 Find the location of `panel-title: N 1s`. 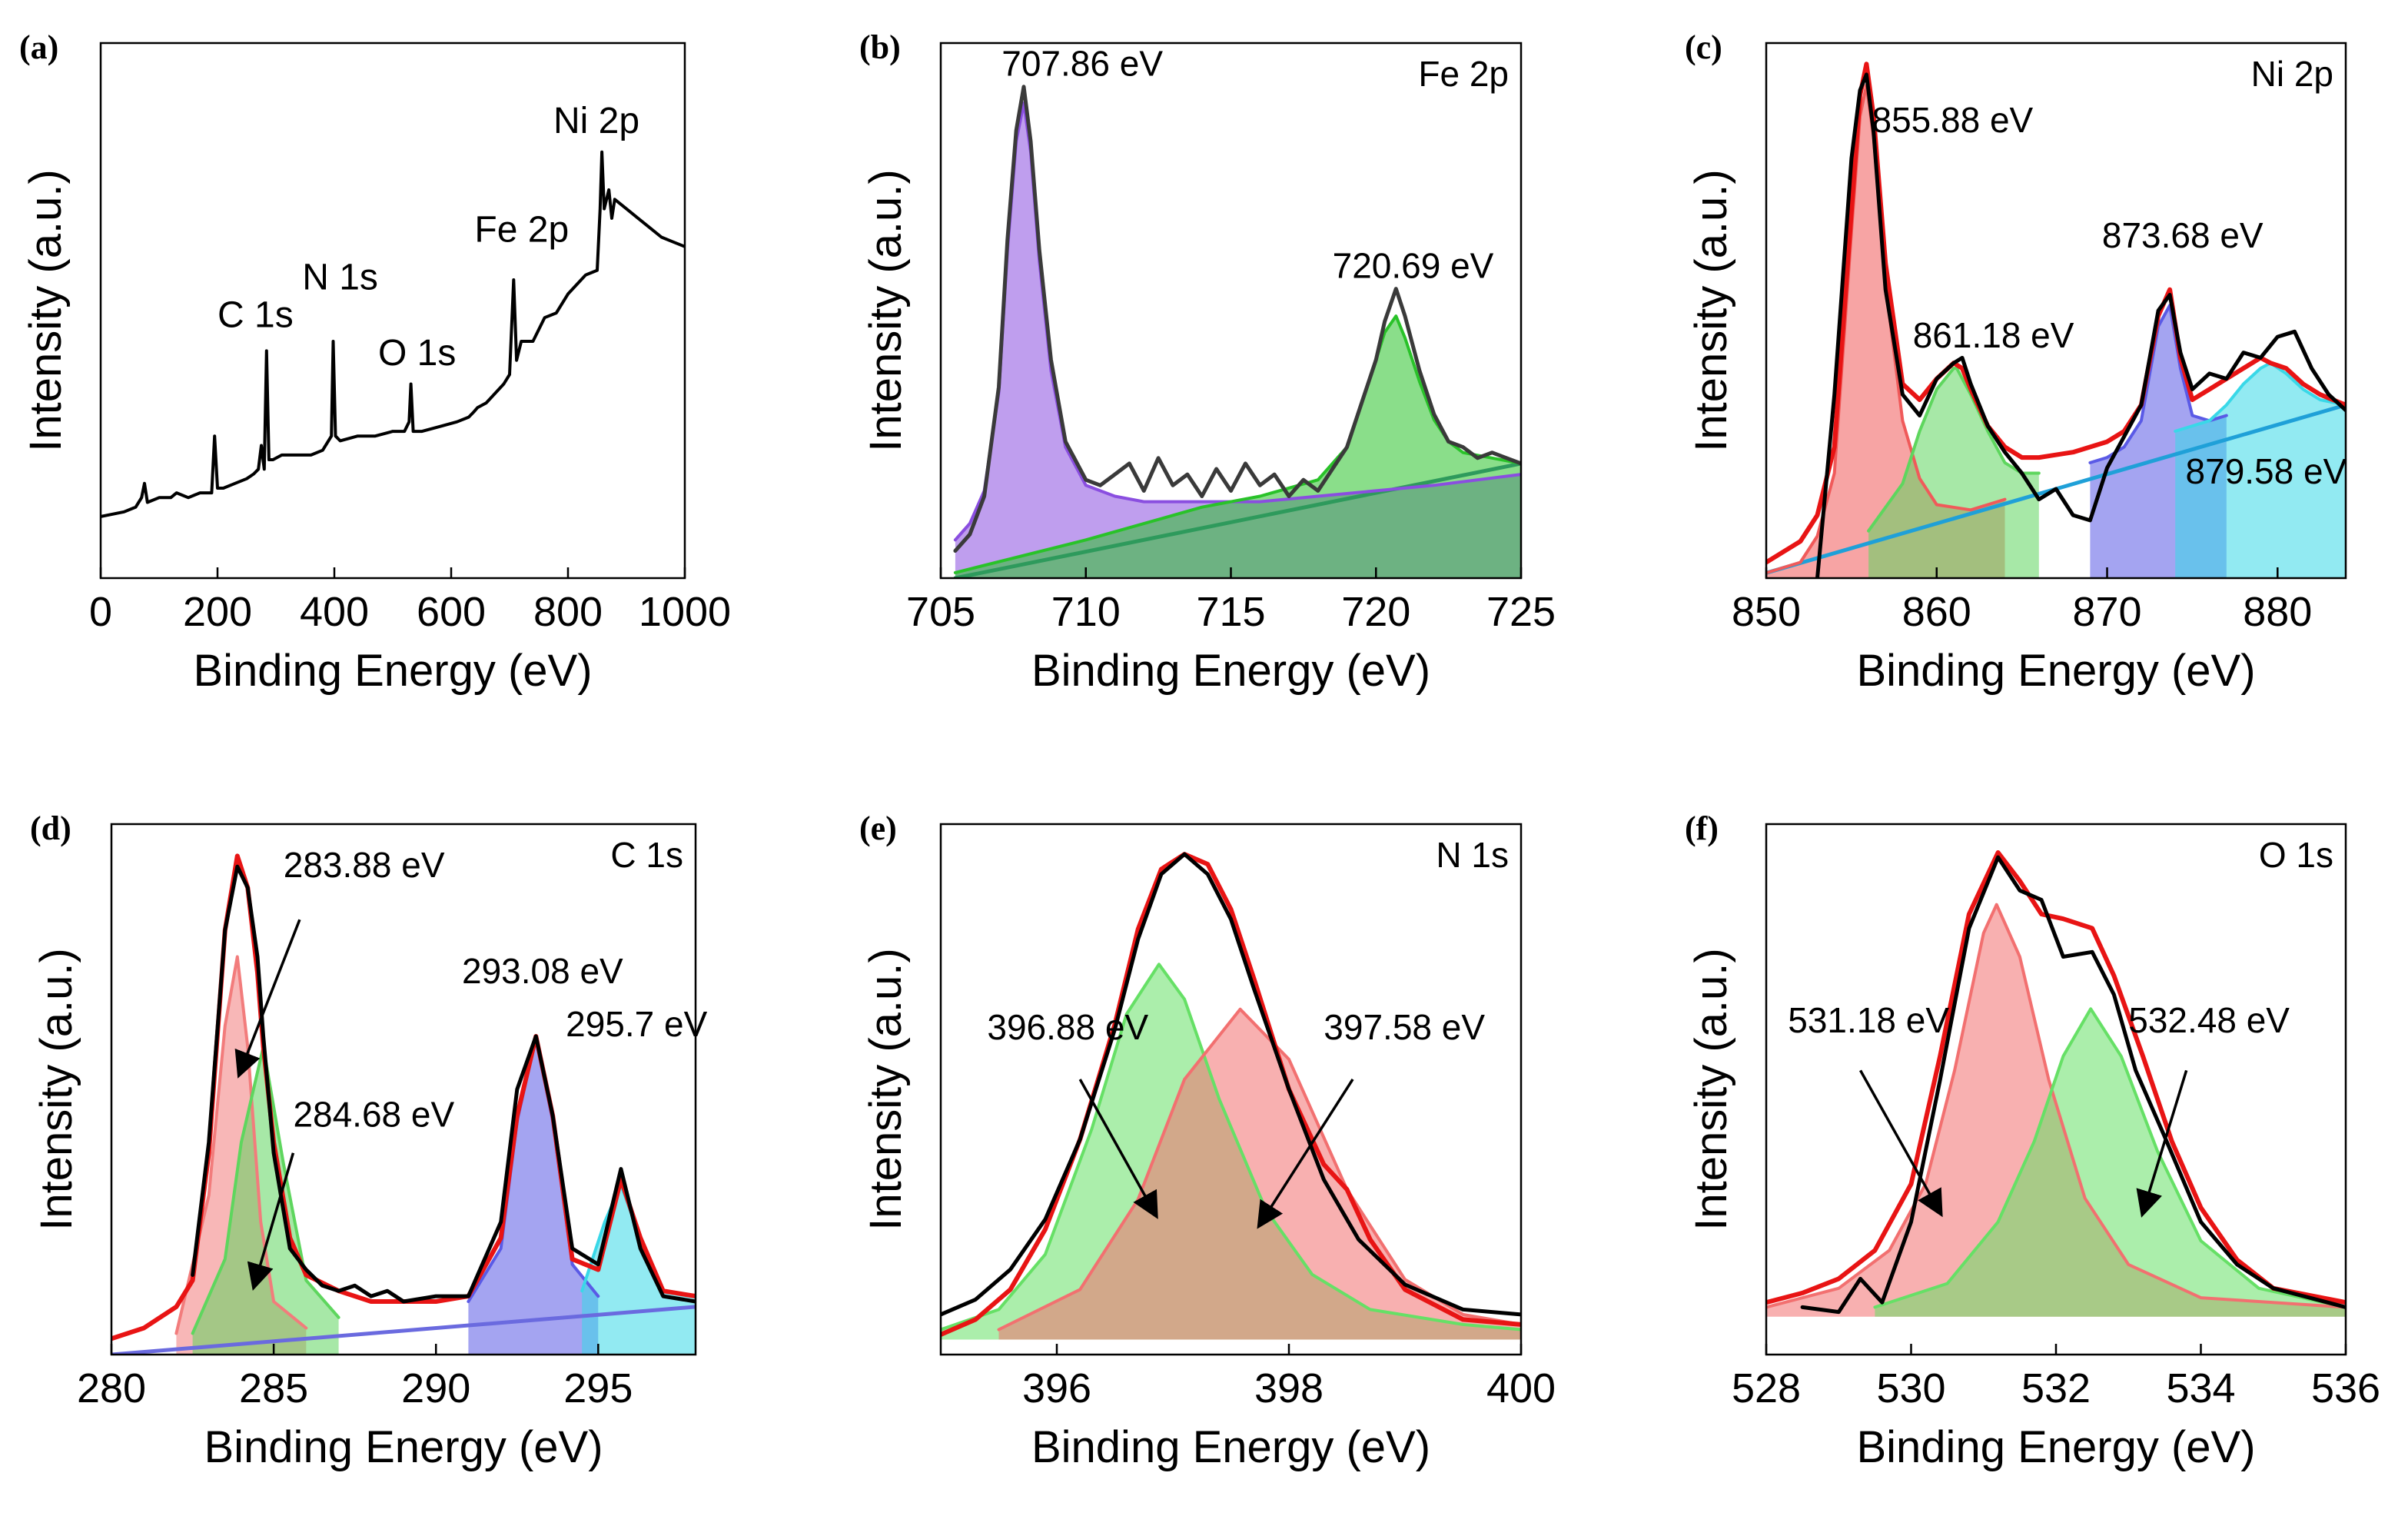

panel-title: N 1s is located at coordinates (1472, 855).